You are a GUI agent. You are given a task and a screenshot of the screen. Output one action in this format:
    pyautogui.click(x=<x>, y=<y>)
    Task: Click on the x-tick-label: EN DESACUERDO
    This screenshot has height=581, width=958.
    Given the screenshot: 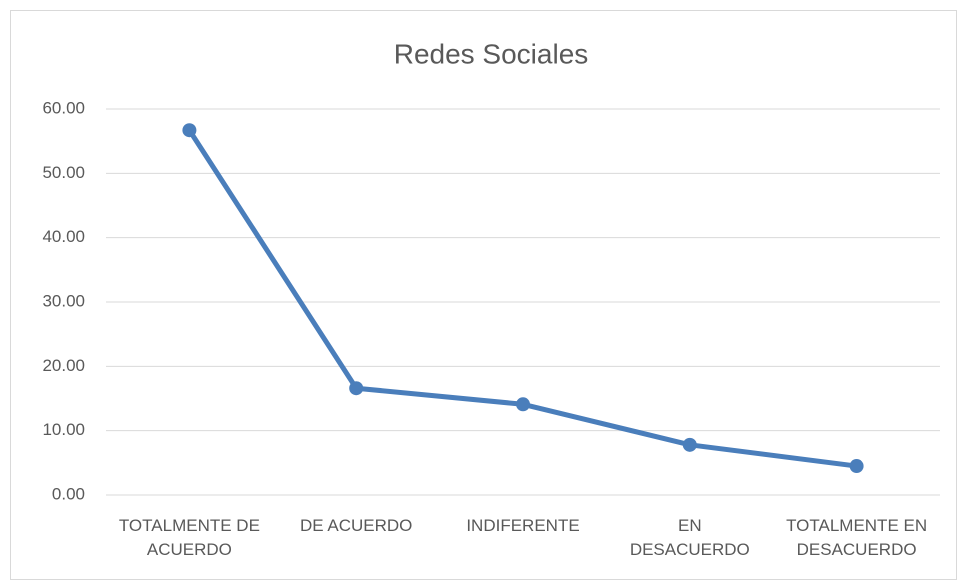 What is the action you would take?
    pyautogui.click(x=689, y=537)
    